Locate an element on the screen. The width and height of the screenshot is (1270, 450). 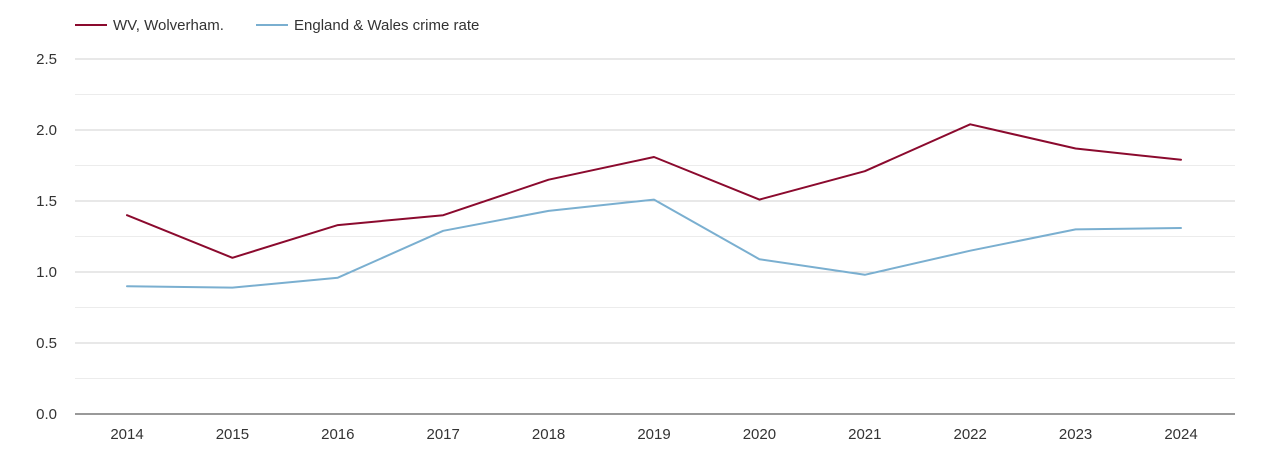
legend-item-series-1: England & Wales crime rate is located at coordinates (367, 25).